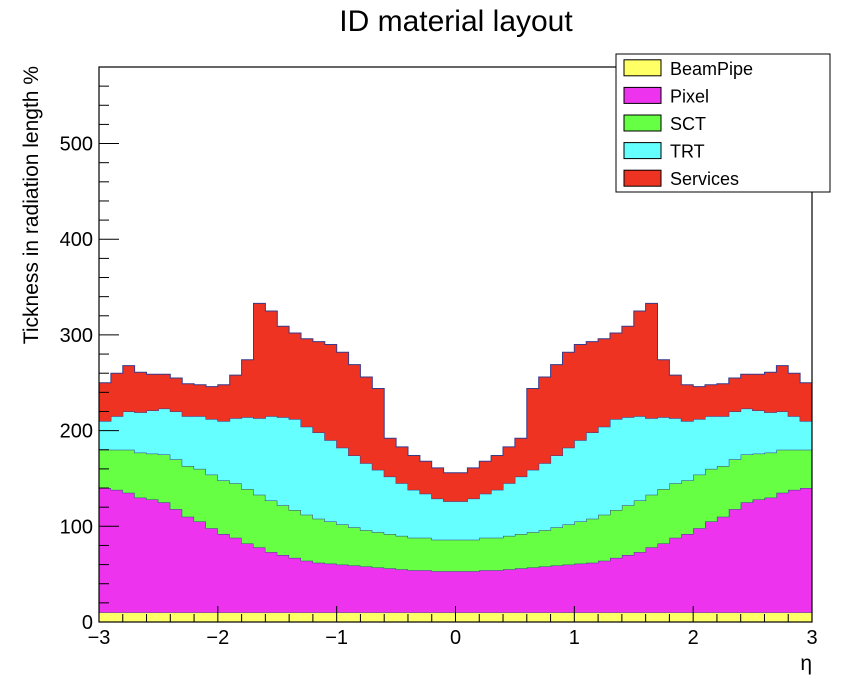 This screenshot has width=850, height=682. What do you see at coordinates (574, 638) in the screenshot?
I see `x-tick-label: 1` at bounding box center [574, 638].